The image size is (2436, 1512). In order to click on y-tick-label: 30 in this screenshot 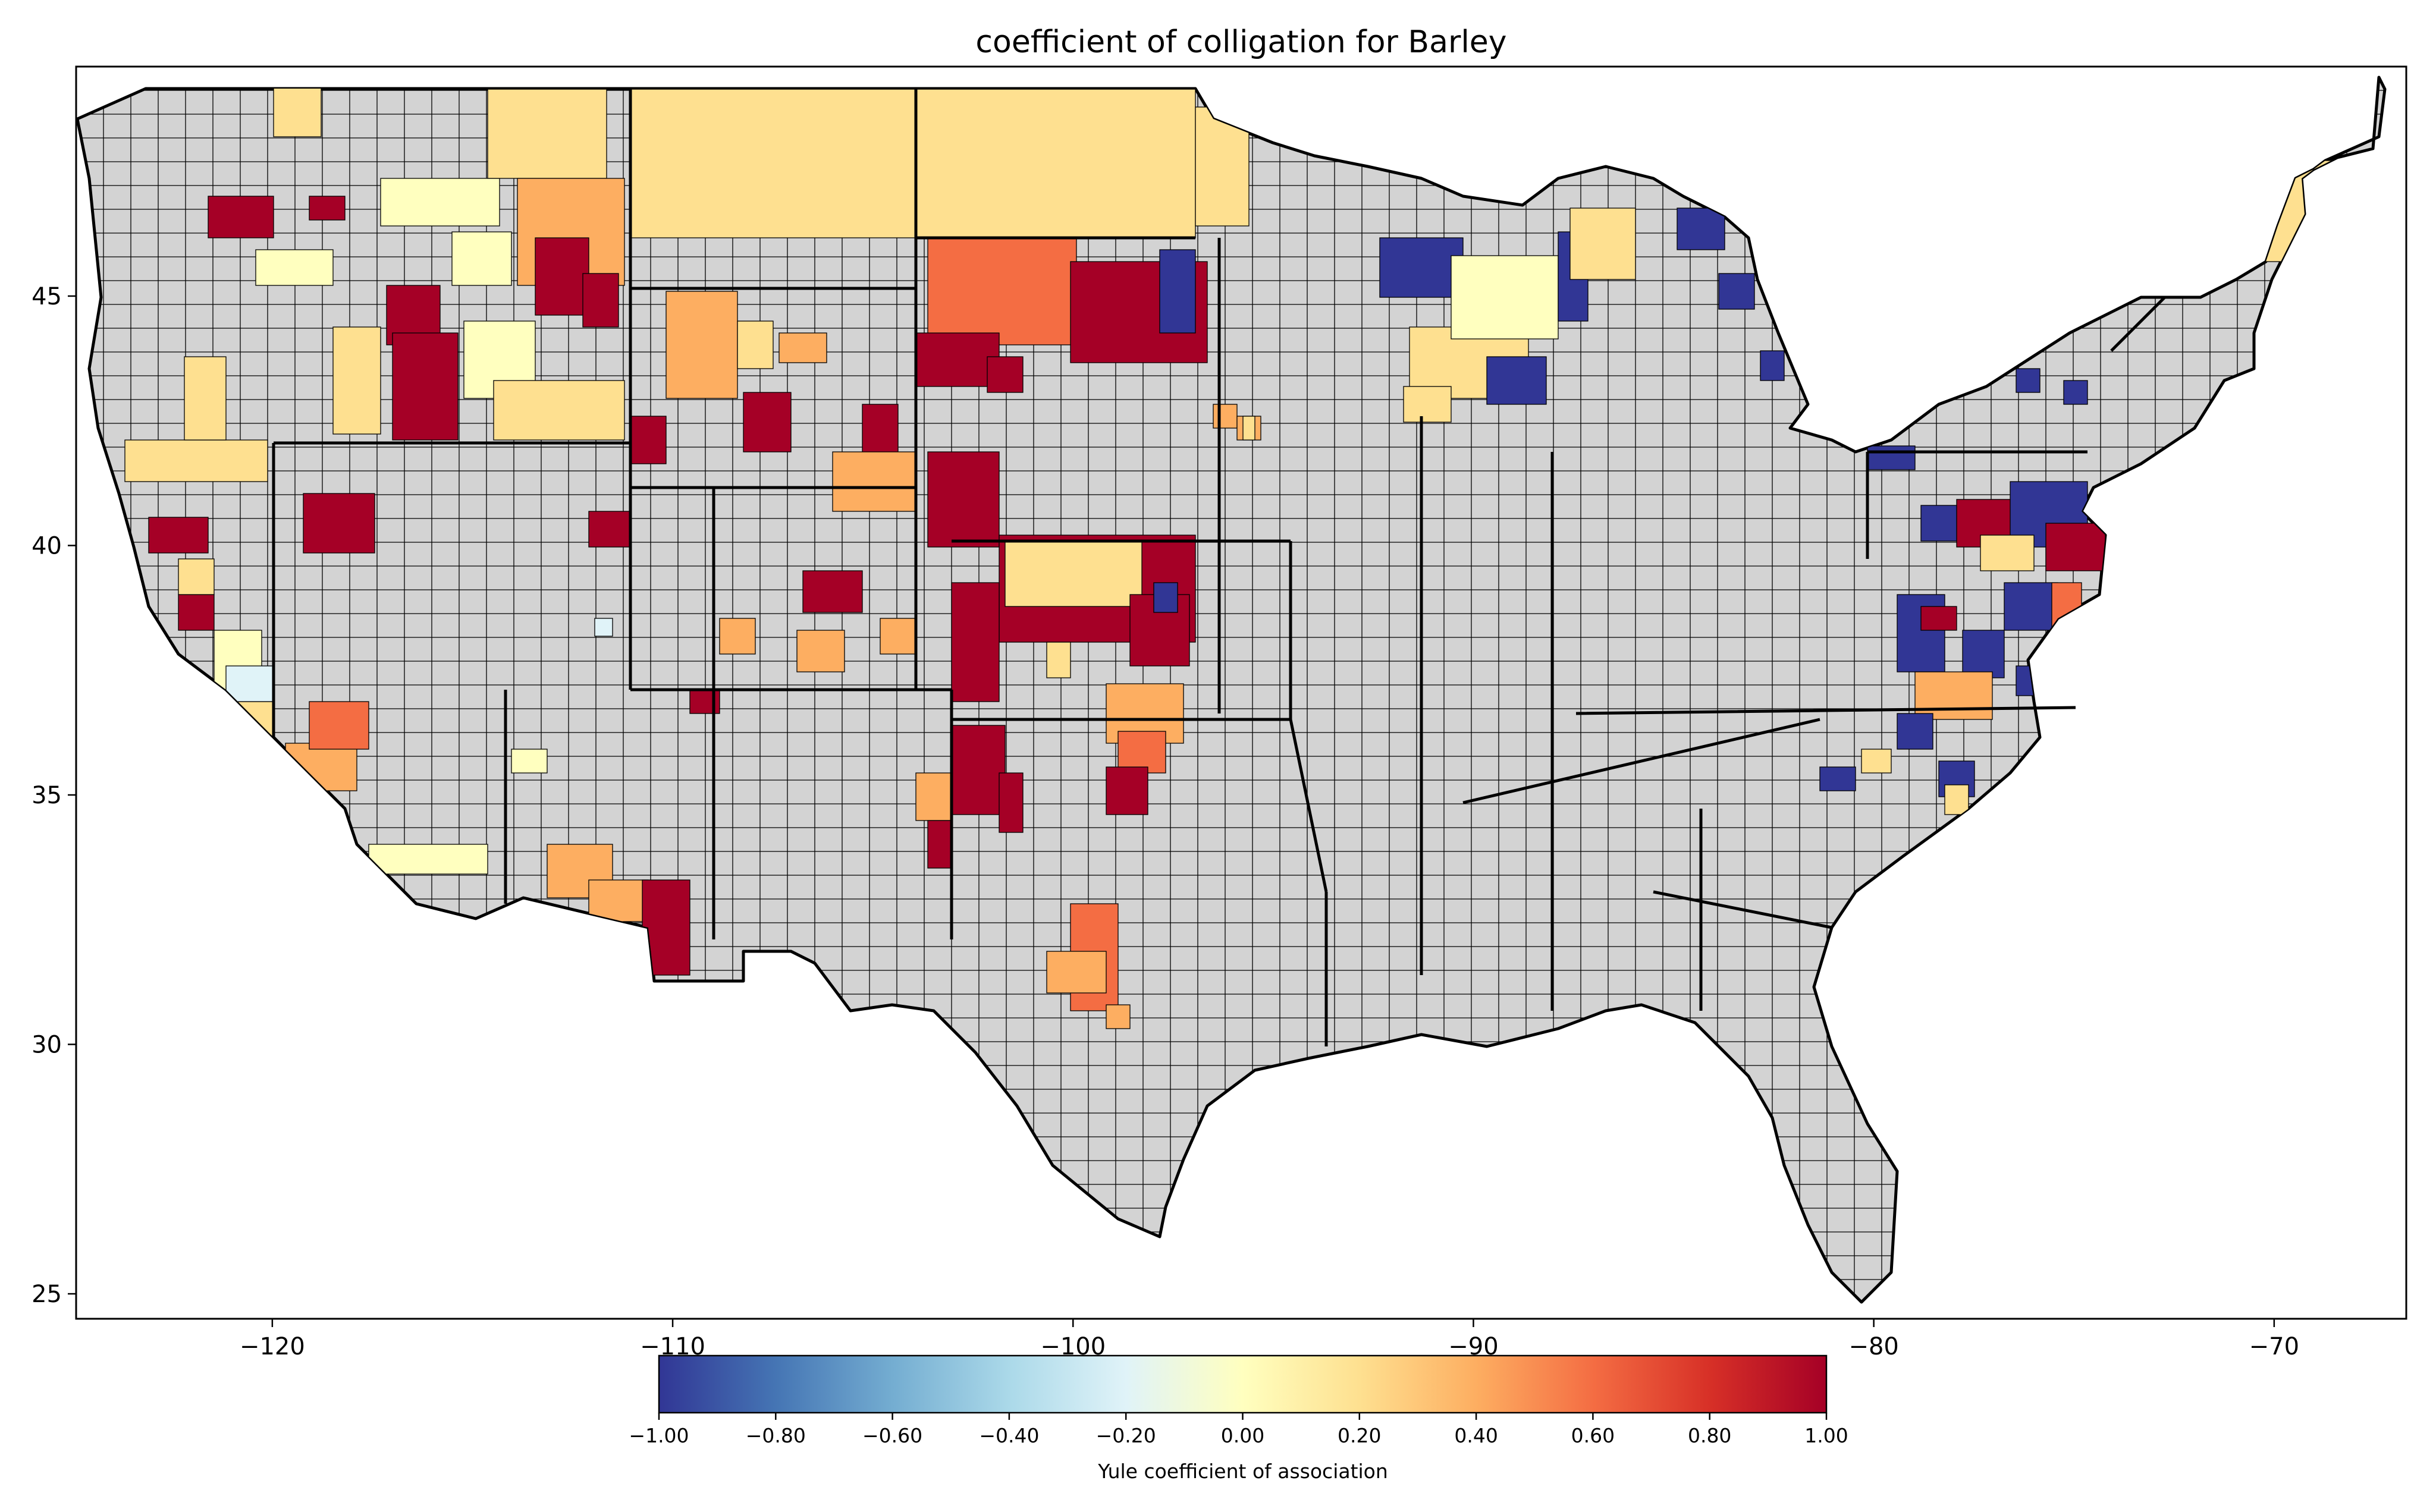, I will do `click(47, 1045)`.